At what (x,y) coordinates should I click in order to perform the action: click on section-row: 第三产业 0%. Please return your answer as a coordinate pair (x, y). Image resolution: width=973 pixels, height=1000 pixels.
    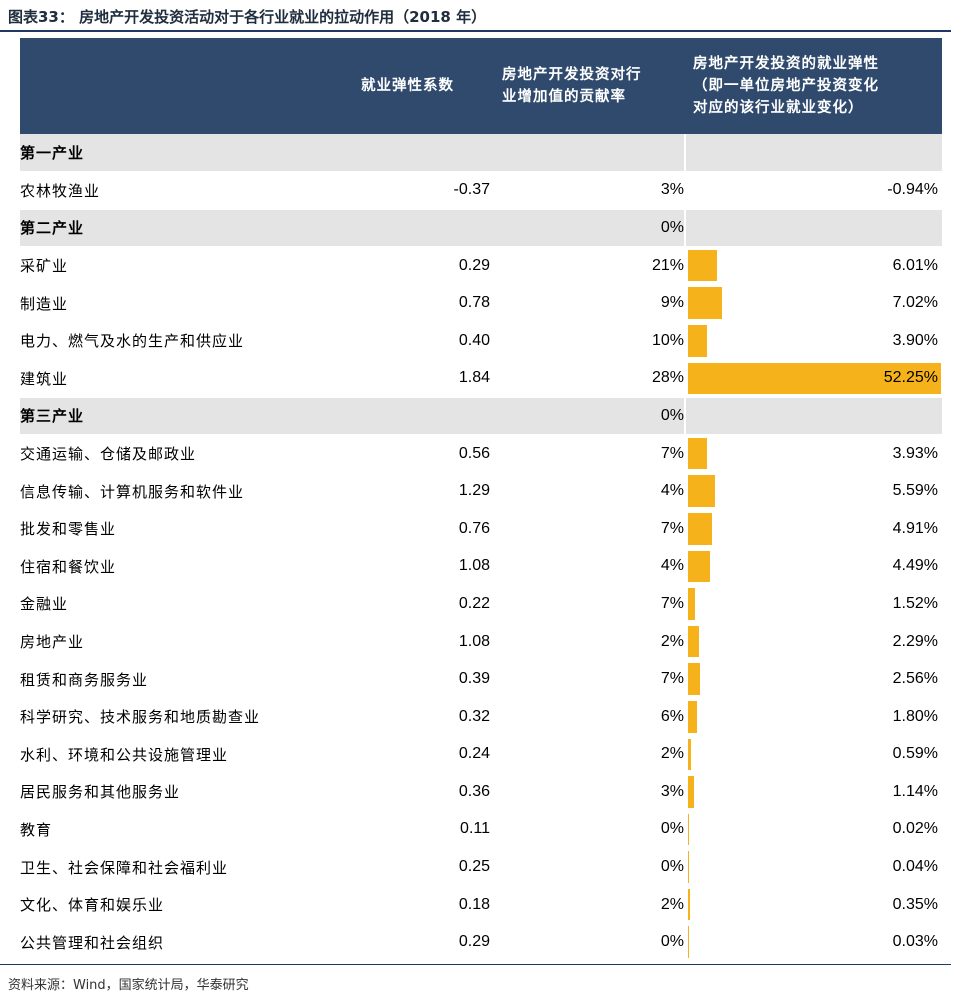
    Looking at the image, I should click on (481, 416).